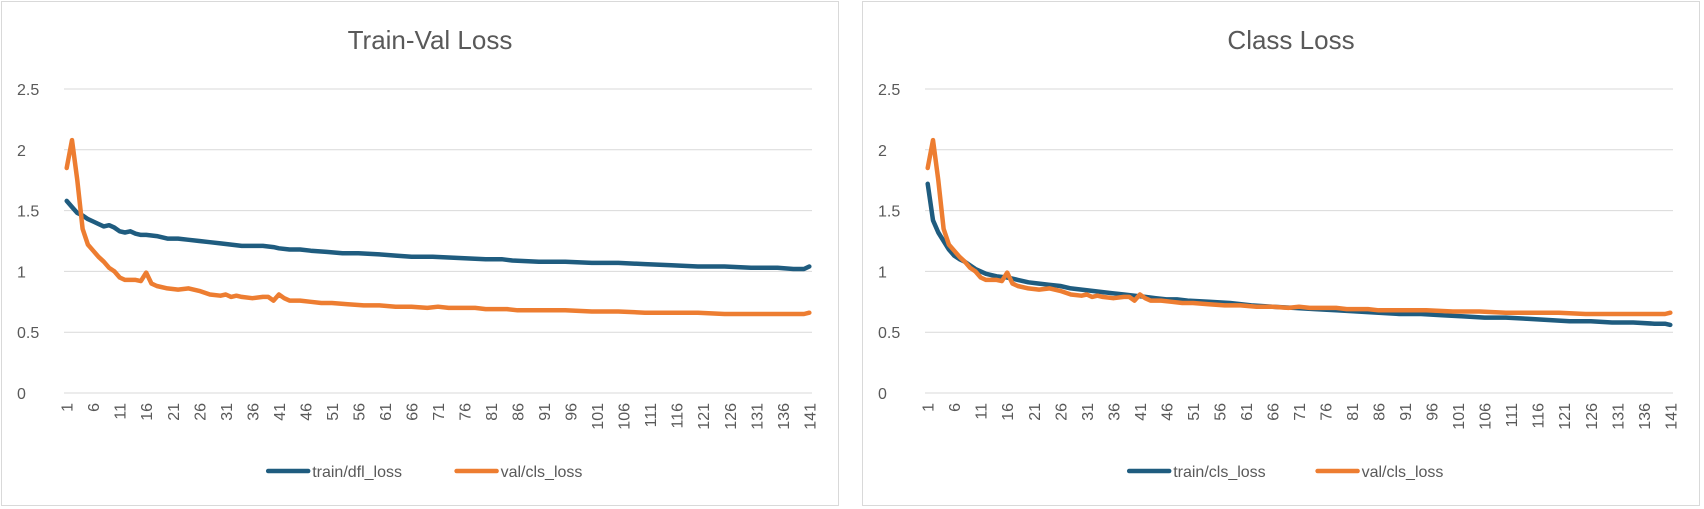 This screenshot has height=509, width=1704. What do you see at coordinates (1299, 254) in the screenshot?
I see `series-line-train-cls-loss` at bounding box center [1299, 254].